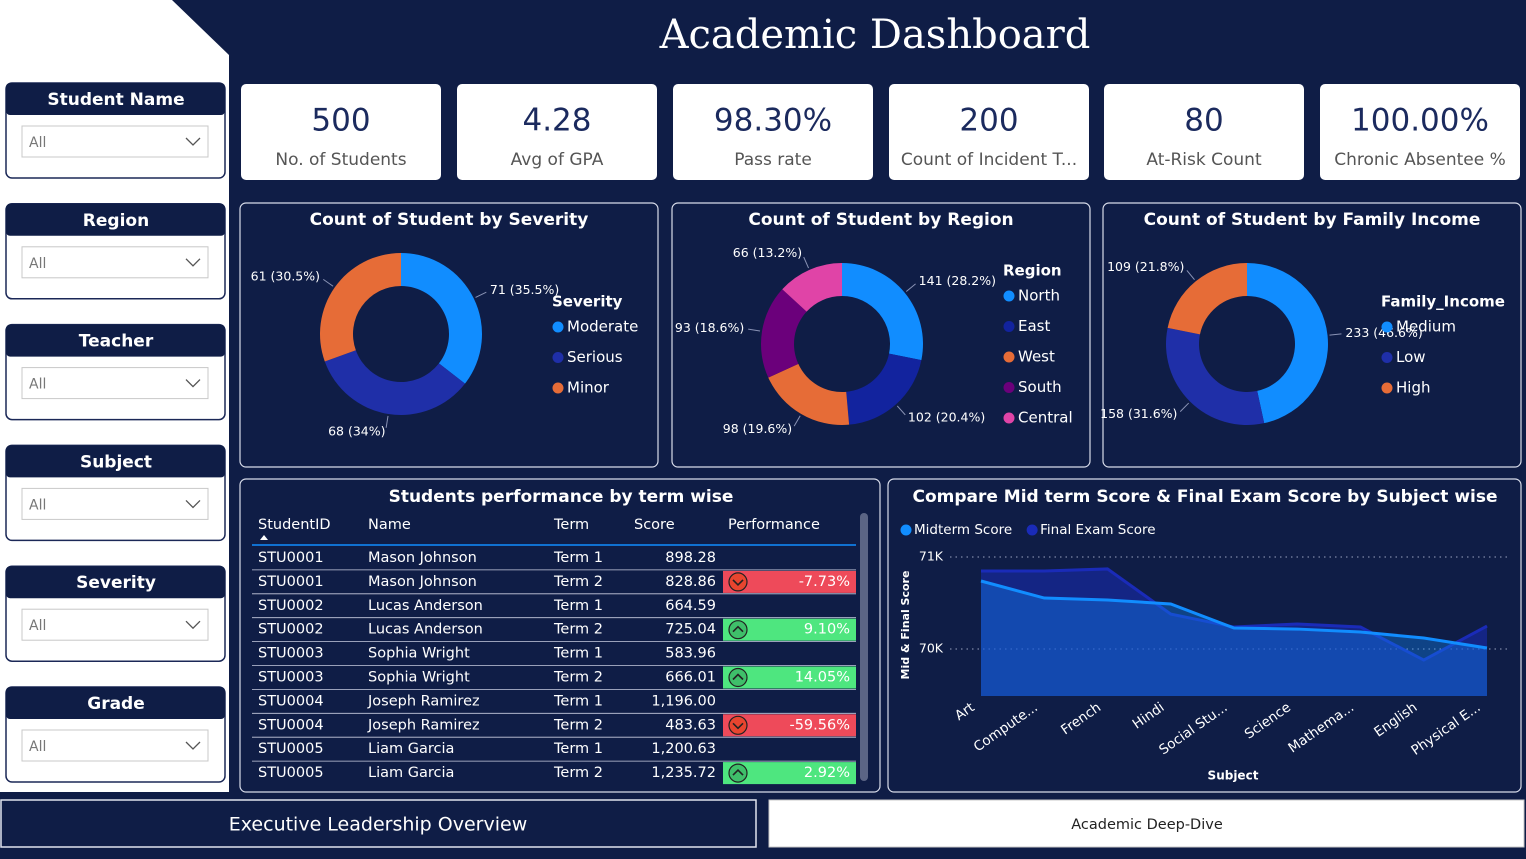  What do you see at coordinates (291, 678) in the screenshot?
I see `cell: STU0003` at bounding box center [291, 678].